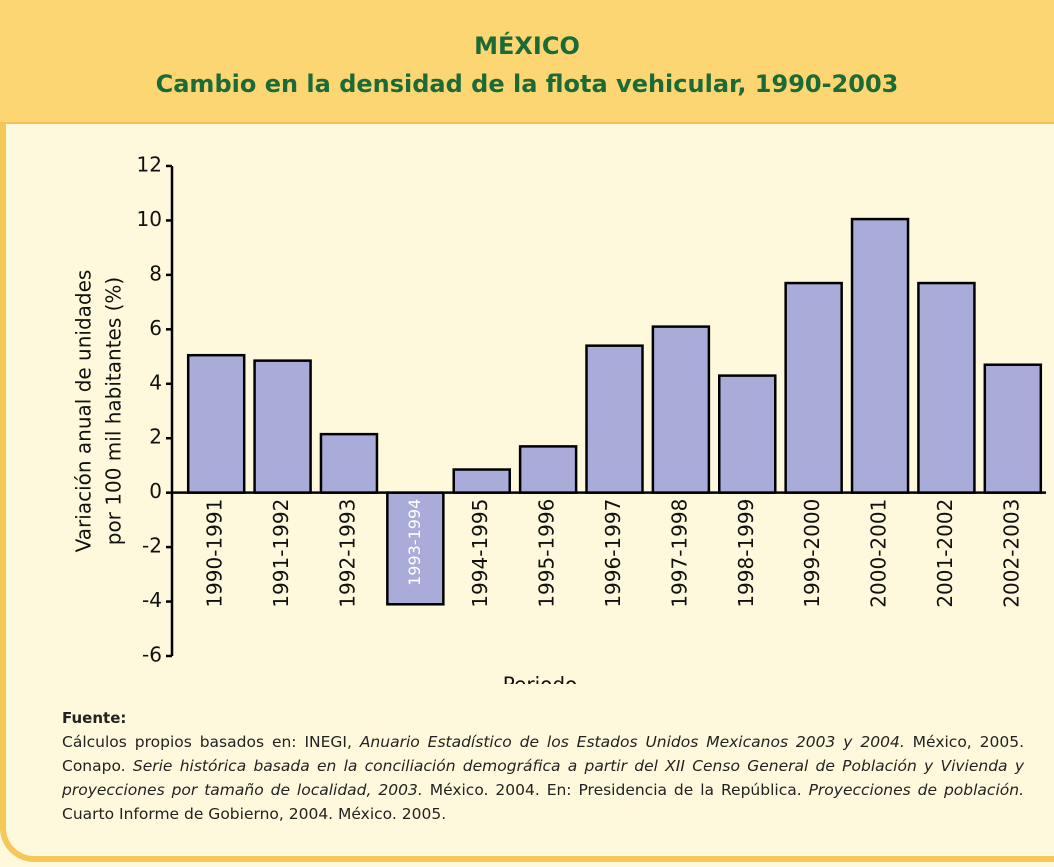 This screenshot has width=1054, height=867. I want to click on x-tick-label: 1995-1996, so click(547, 553).